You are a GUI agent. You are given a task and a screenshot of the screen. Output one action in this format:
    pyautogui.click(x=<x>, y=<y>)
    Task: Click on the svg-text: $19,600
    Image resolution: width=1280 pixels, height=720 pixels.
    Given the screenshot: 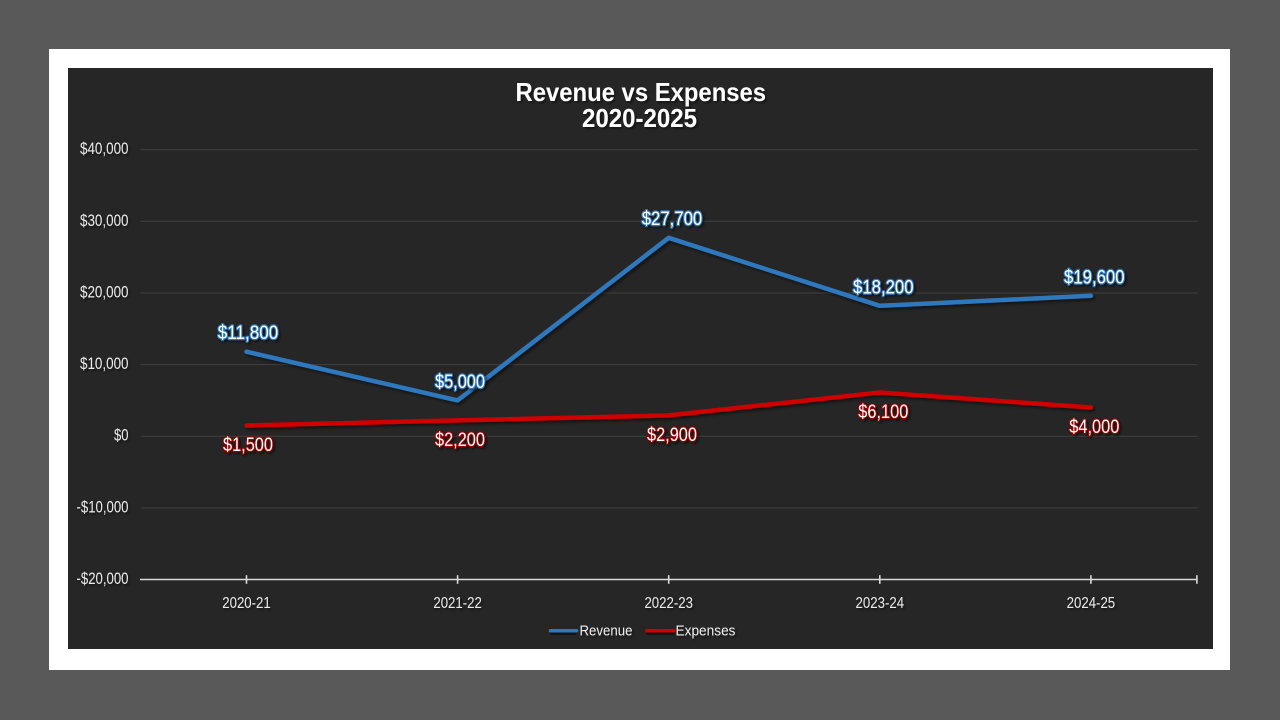 What is the action you would take?
    pyautogui.click(x=1094, y=277)
    